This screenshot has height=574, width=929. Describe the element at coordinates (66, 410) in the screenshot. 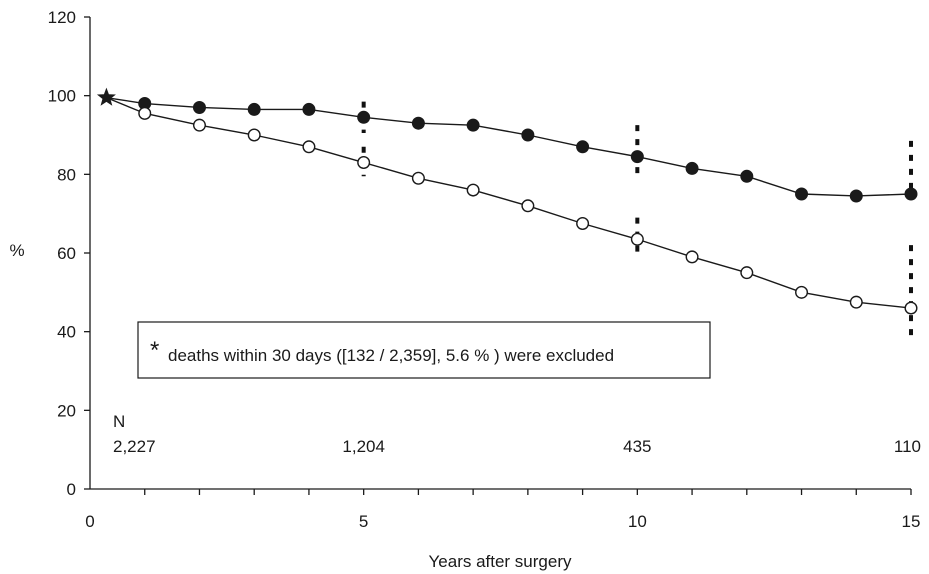

I see `y-tick-label: 20` at that location.